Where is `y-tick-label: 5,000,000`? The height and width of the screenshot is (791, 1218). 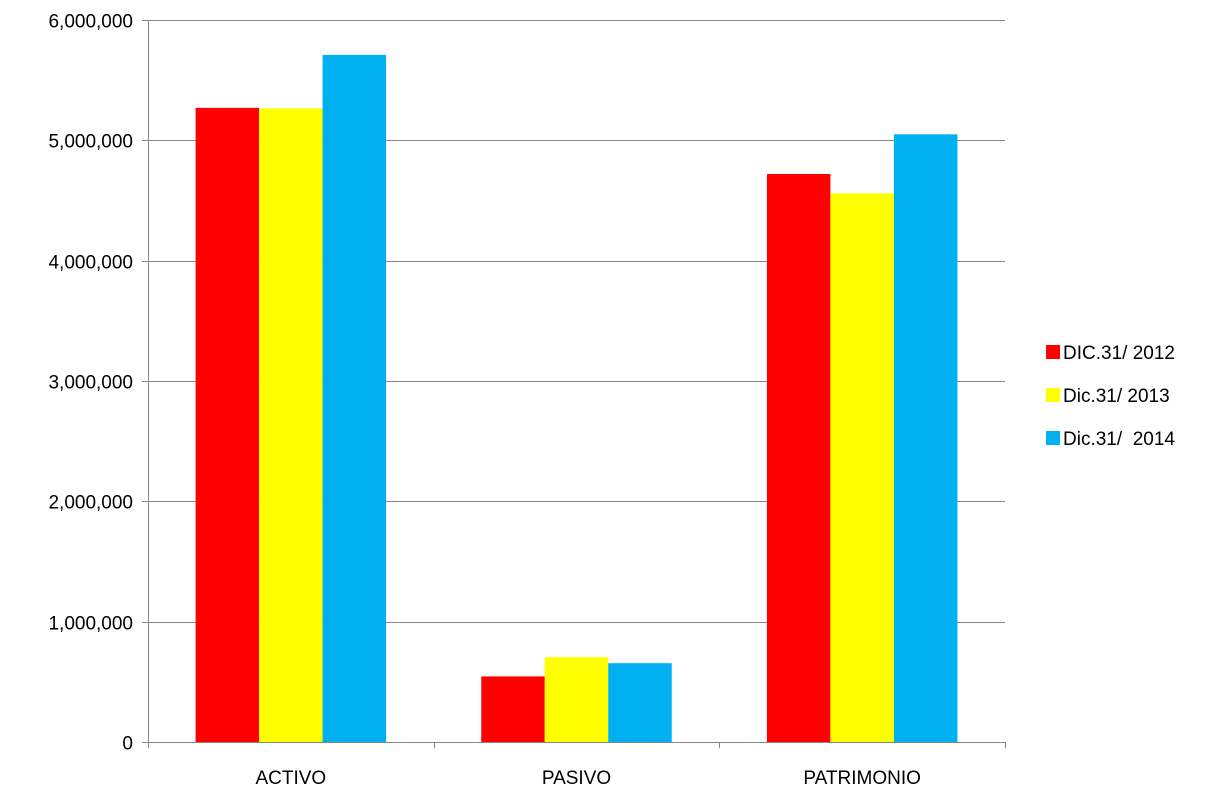 y-tick-label: 5,000,000 is located at coordinates (90, 142).